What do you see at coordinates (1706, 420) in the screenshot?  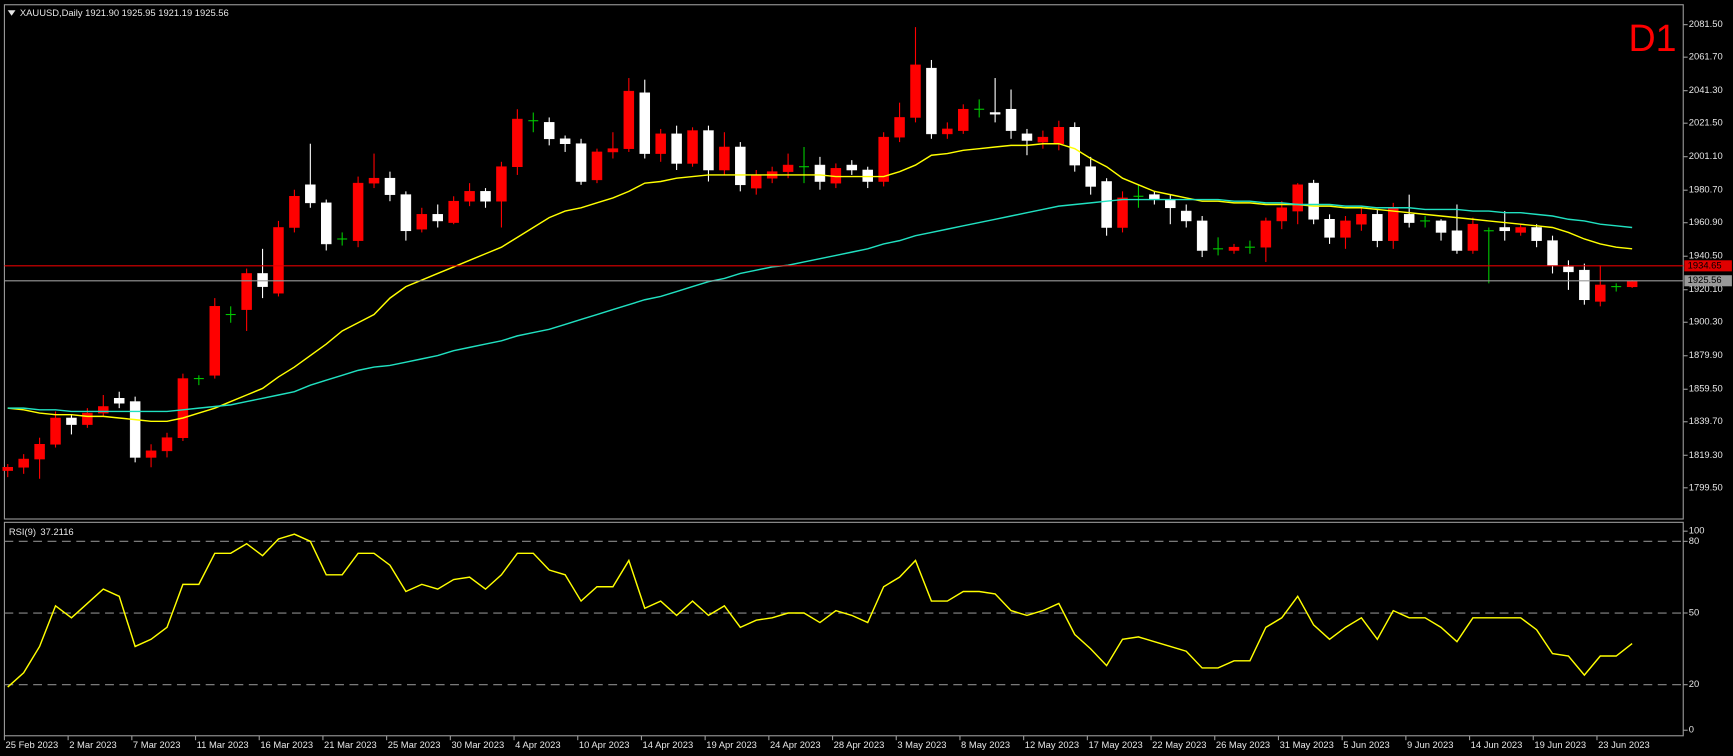 I see `y-tick-label: 1839.70` at bounding box center [1706, 420].